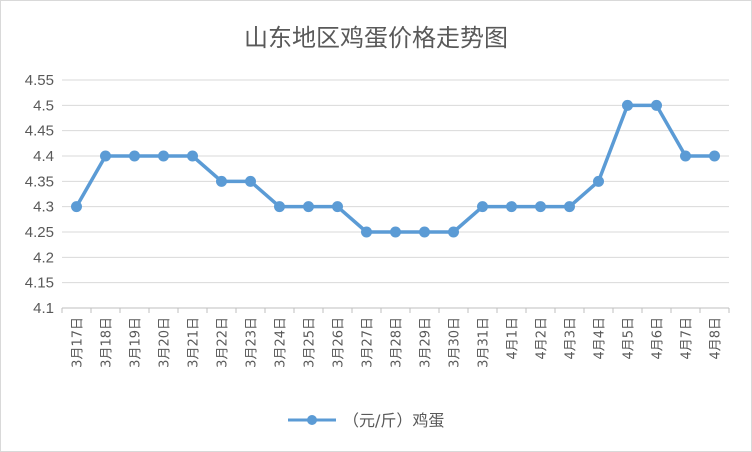 The height and width of the screenshot is (452, 752). Describe the element at coordinates (194, 342) in the screenshot. I see `x-tick-label: 3月21日` at that location.